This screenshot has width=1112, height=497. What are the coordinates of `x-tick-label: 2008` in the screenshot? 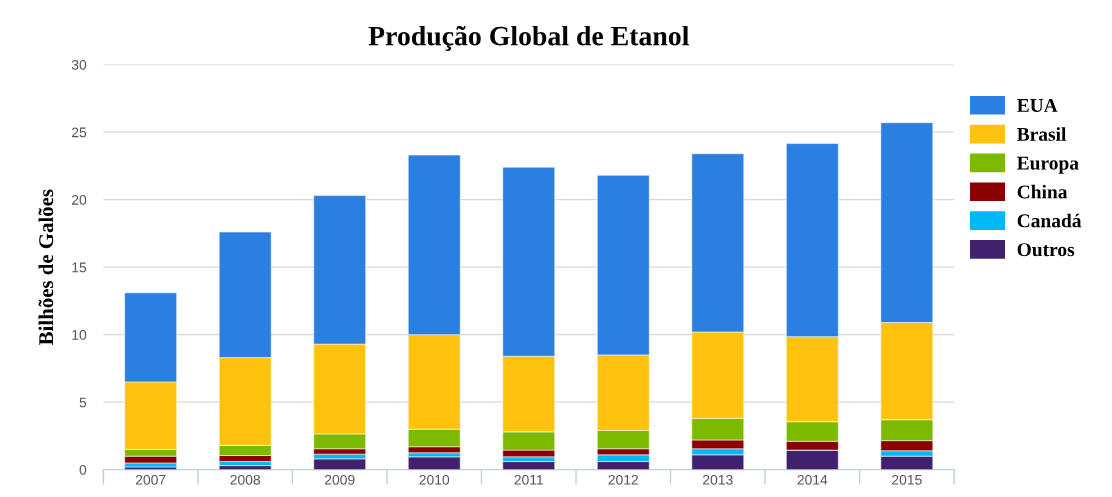 It's located at (245, 479).